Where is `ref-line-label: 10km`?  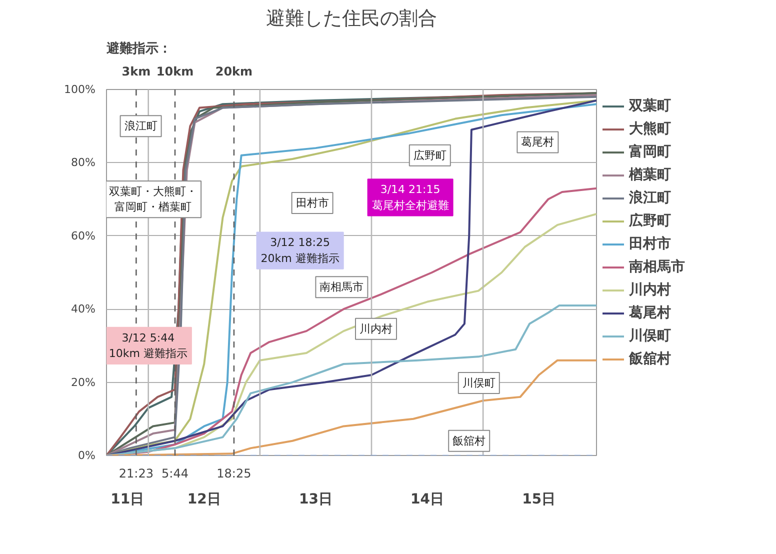
ref-line-label: 10km is located at coordinates (175, 71).